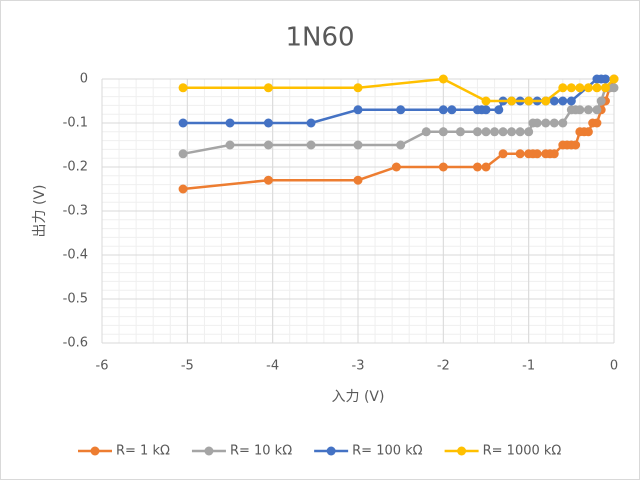 The height and width of the screenshot is (480, 640). Describe the element at coordinates (84, 79) in the screenshot. I see `y-tick-label: 0` at that location.